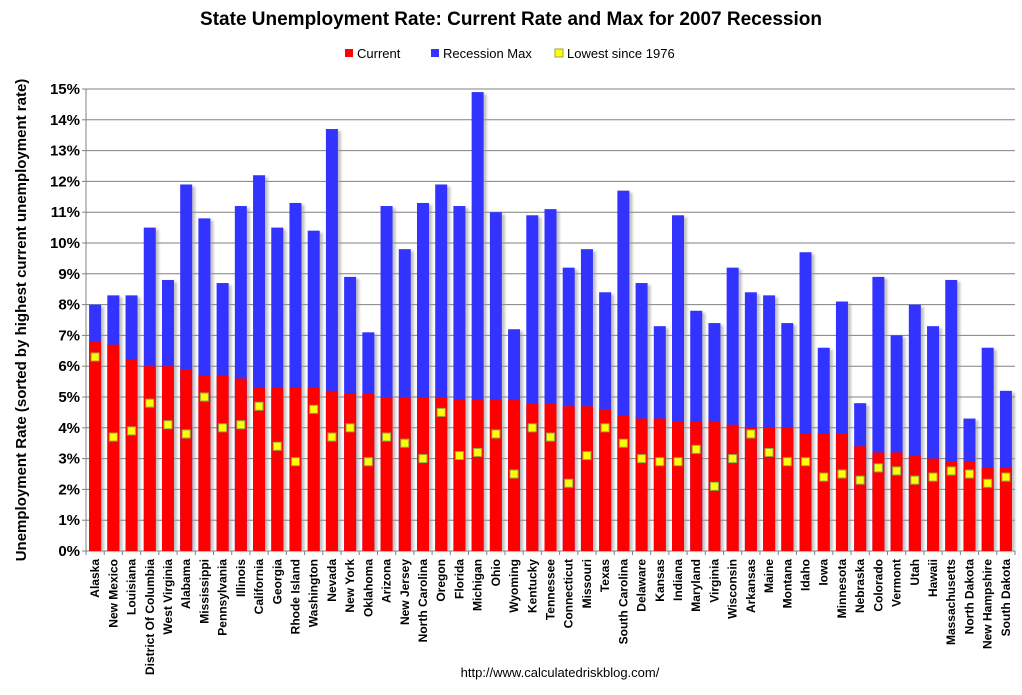  Describe the element at coordinates (559, 53) in the screenshot. I see `legend-swatch-lowest` at that location.